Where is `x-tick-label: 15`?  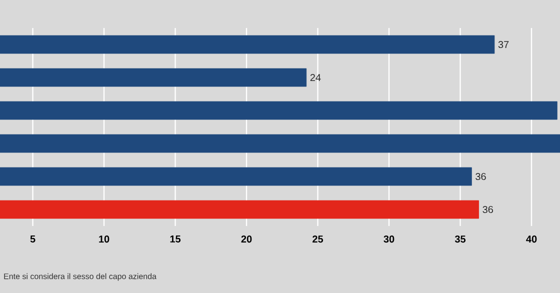 x-tick-label: 15 is located at coordinates (175, 239).